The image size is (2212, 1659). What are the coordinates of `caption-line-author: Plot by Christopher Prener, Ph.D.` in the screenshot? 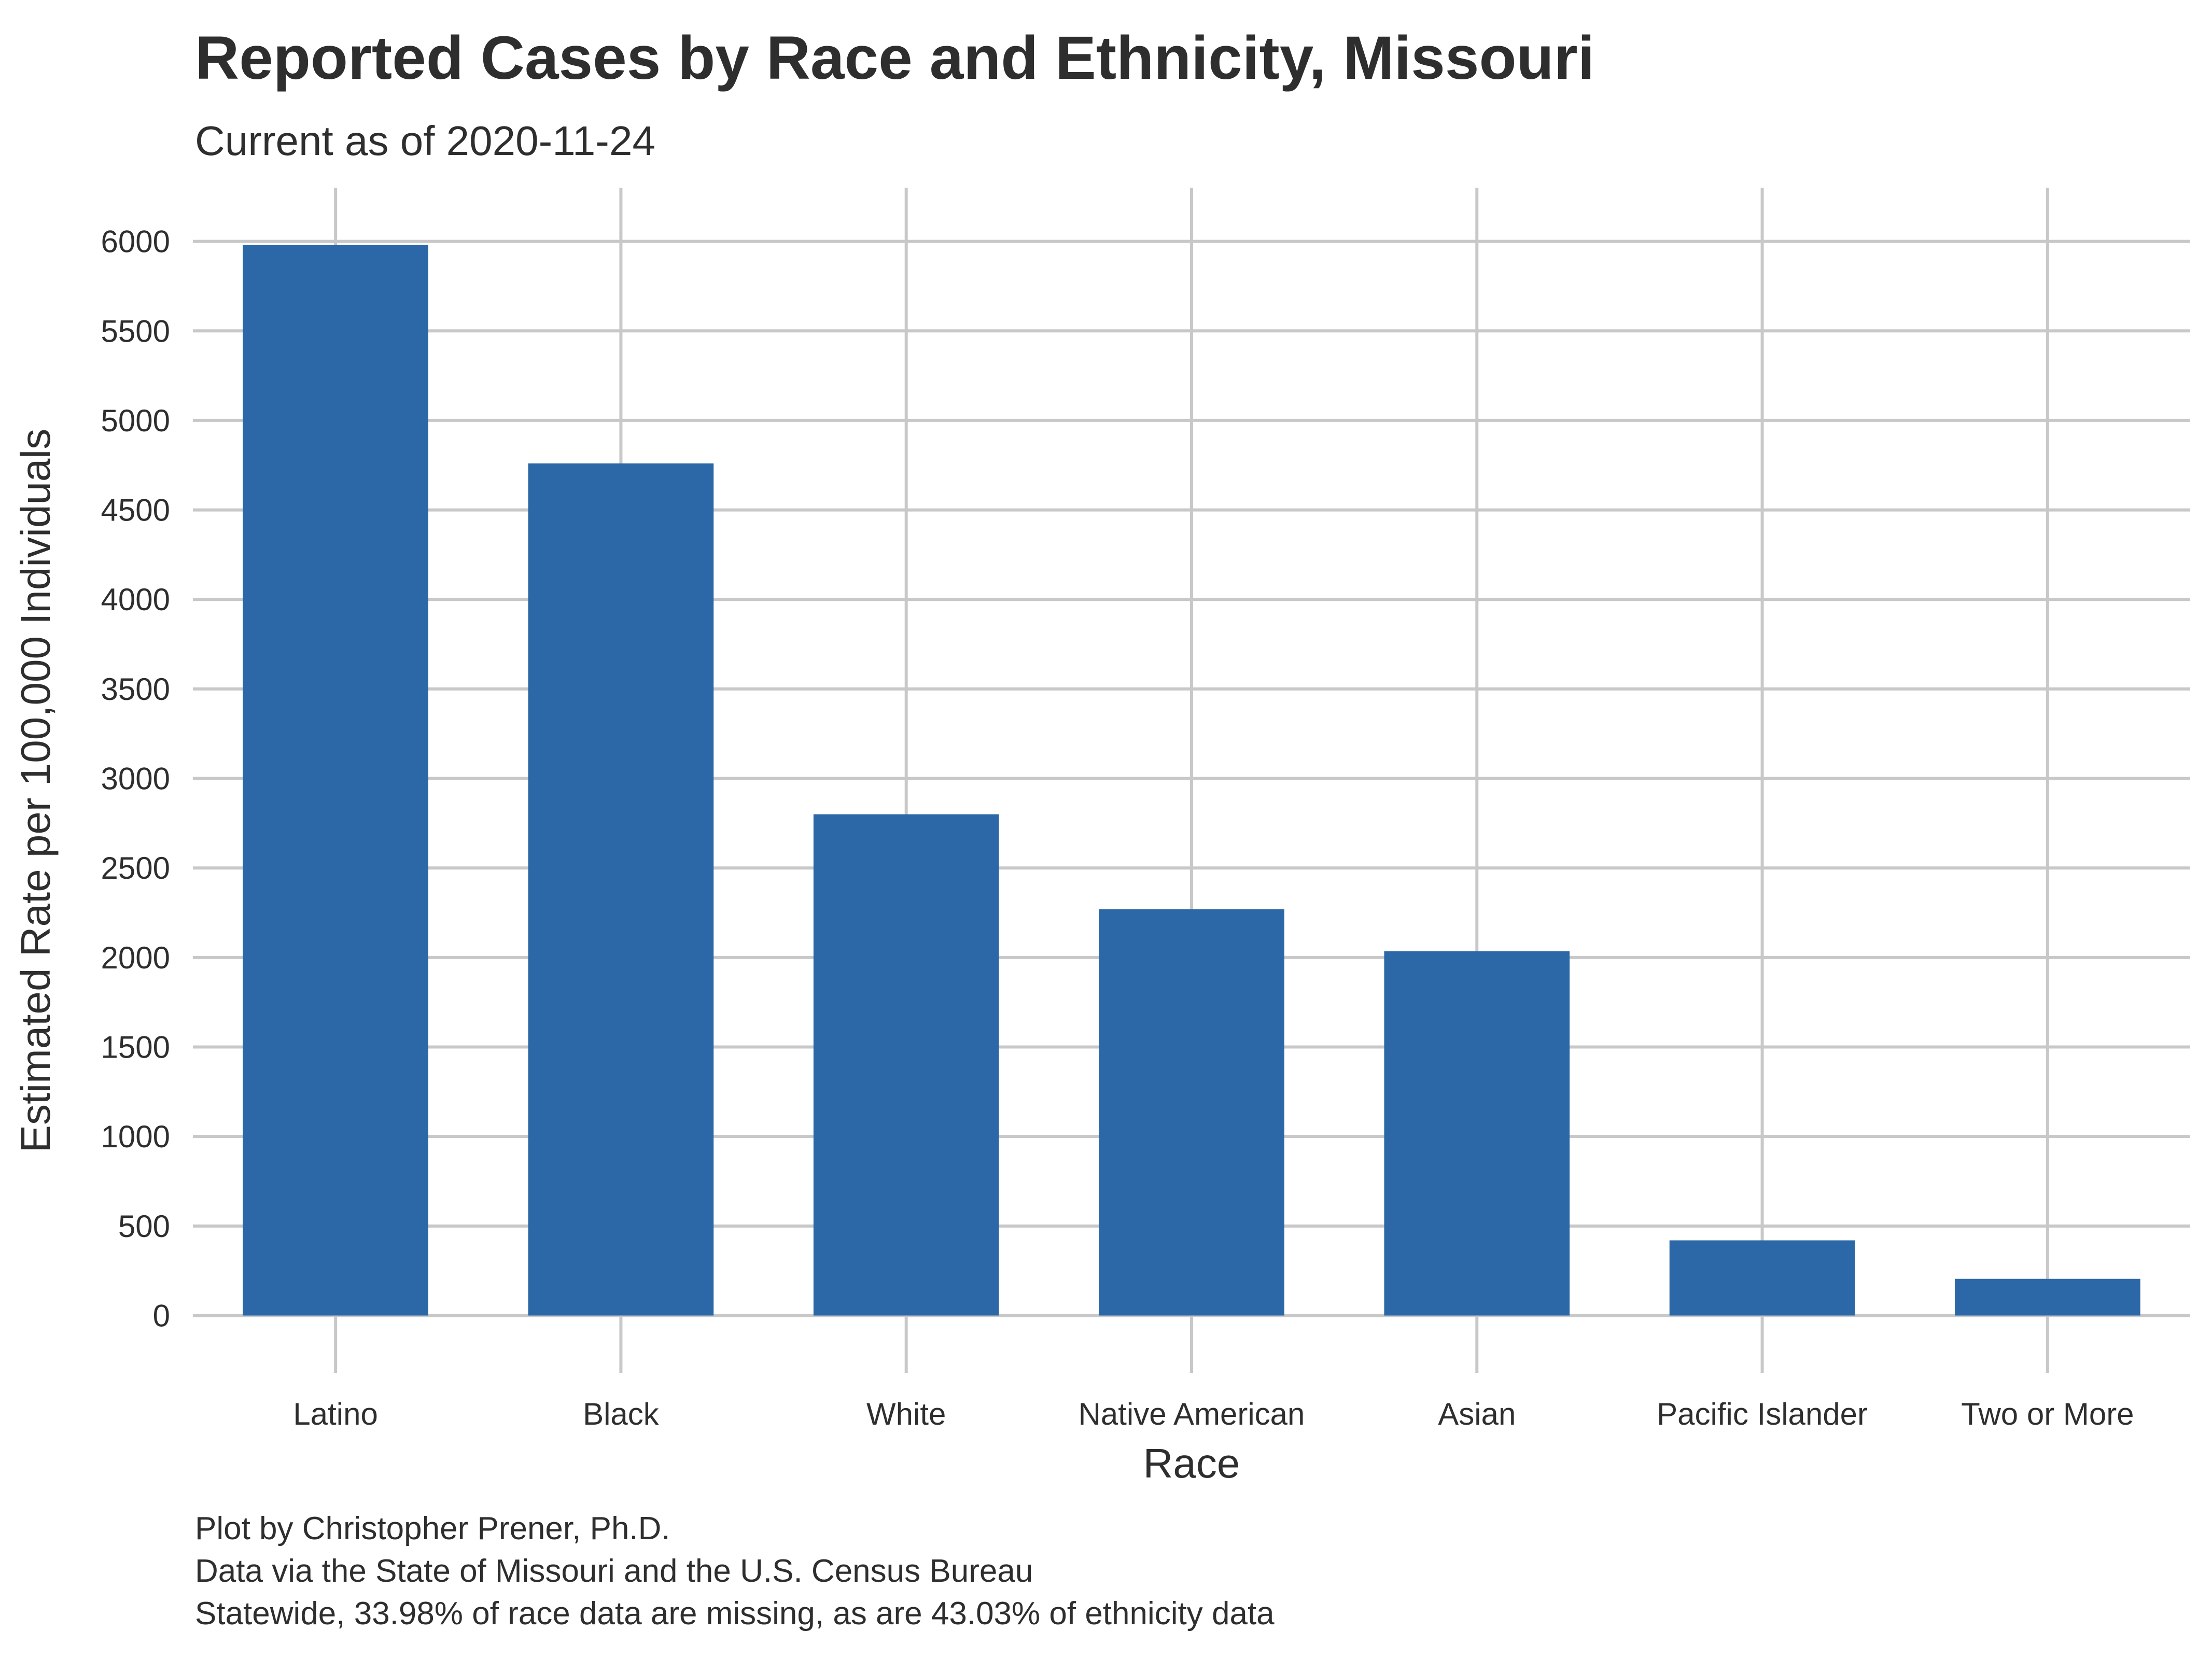 It's located at (432, 1528).